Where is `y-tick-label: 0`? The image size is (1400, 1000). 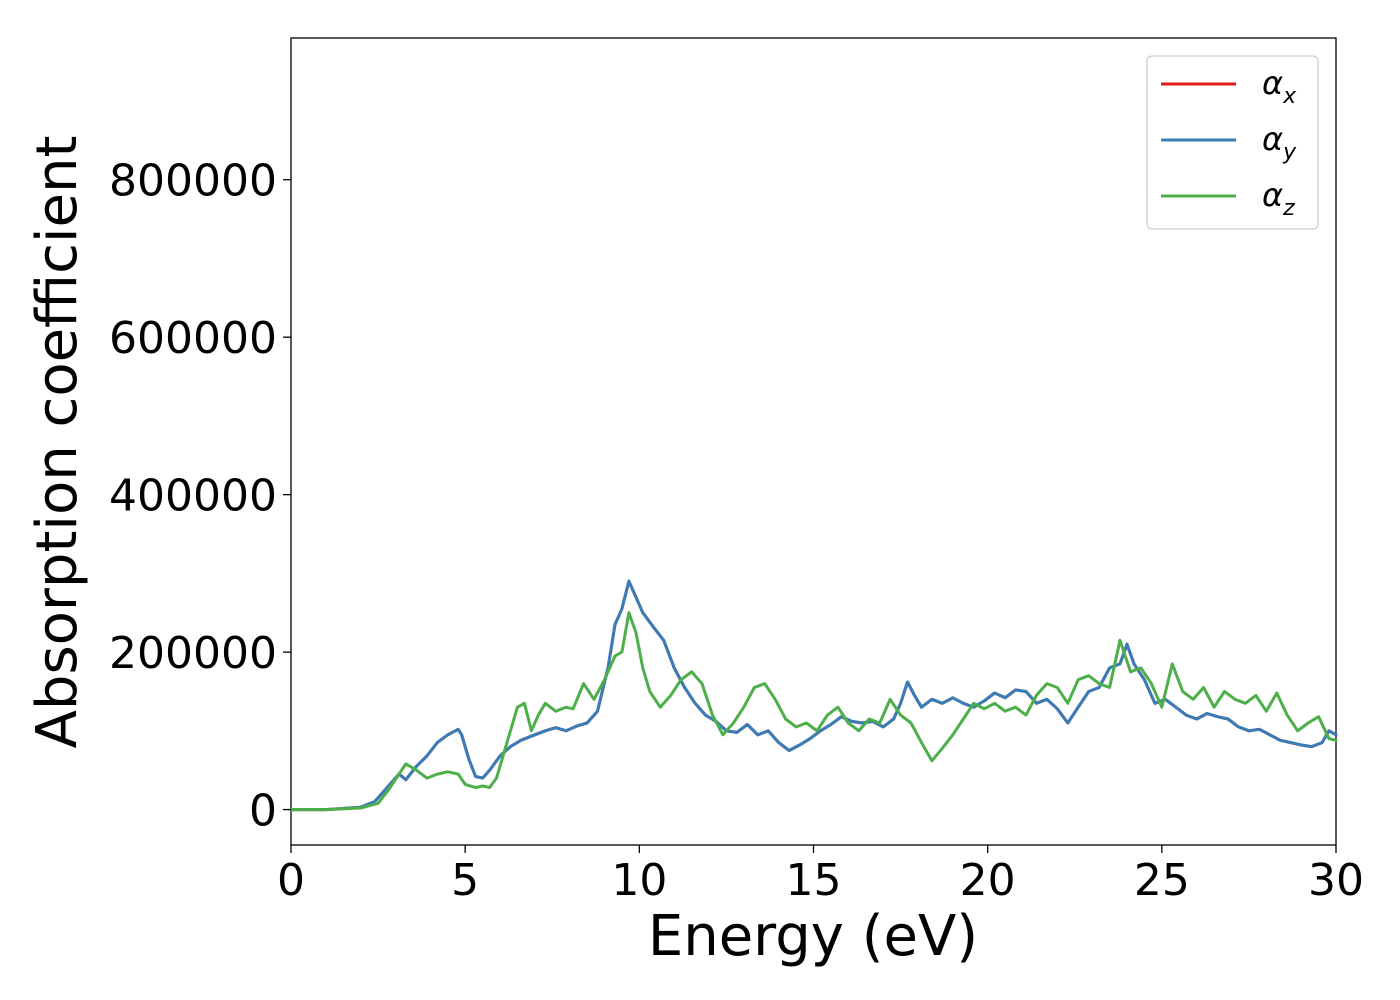 y-tick-label: 0 is located at coordinates (263, 811).